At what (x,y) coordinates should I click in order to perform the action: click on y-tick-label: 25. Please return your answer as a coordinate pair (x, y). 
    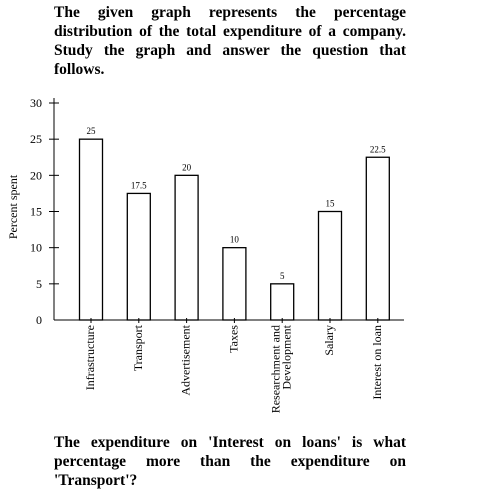
    Looking at the image, I should click on (36, 139).